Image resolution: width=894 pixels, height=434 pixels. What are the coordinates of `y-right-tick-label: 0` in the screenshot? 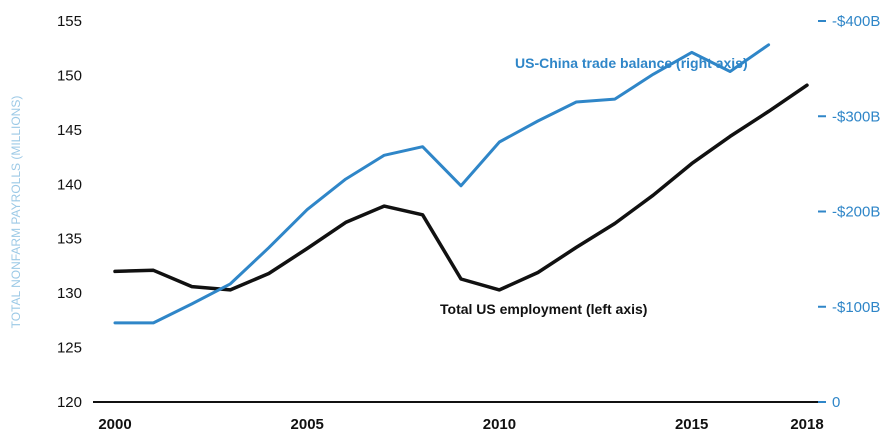 It's located at (836, 402).